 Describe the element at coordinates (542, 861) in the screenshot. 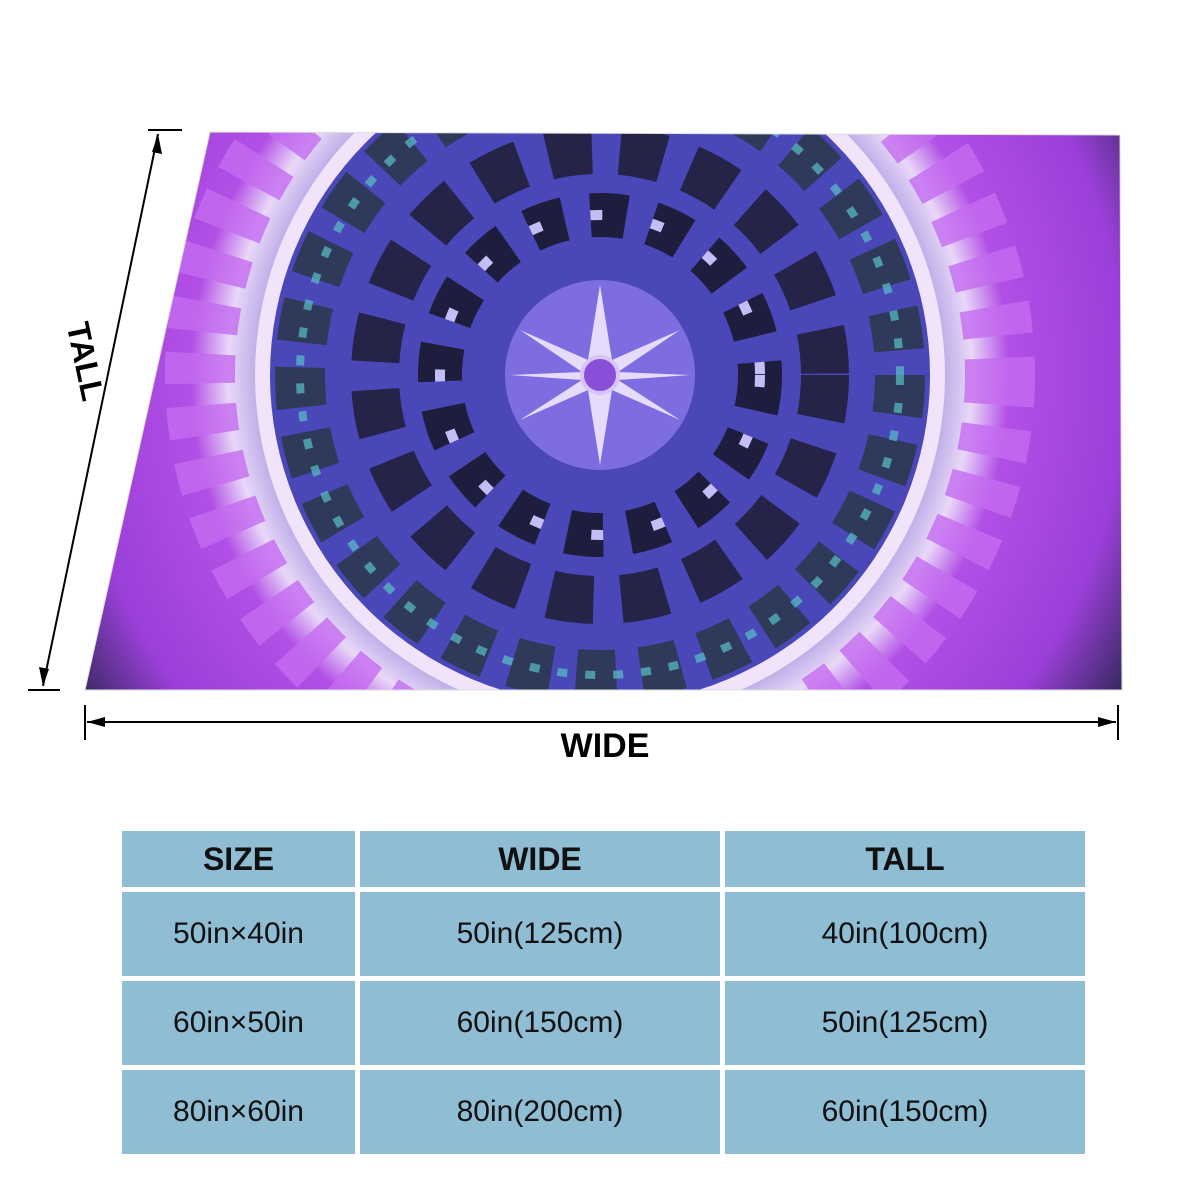

I see `header-cell: WIDE` at that location.